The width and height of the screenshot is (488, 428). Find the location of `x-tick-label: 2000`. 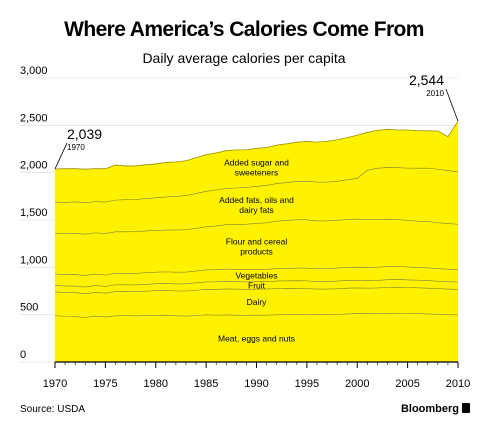

x-tick-label: 2000 is located at coordinates (357, 384).